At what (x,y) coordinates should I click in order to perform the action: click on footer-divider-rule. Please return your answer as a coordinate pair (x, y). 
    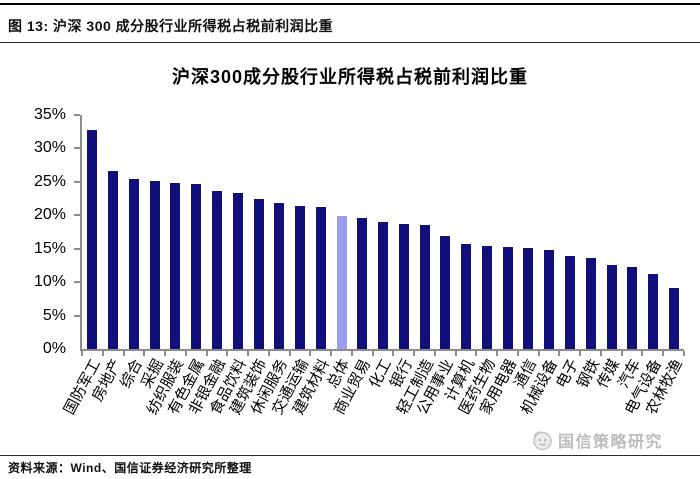
    Looking at the image, I should click on (350, 455).